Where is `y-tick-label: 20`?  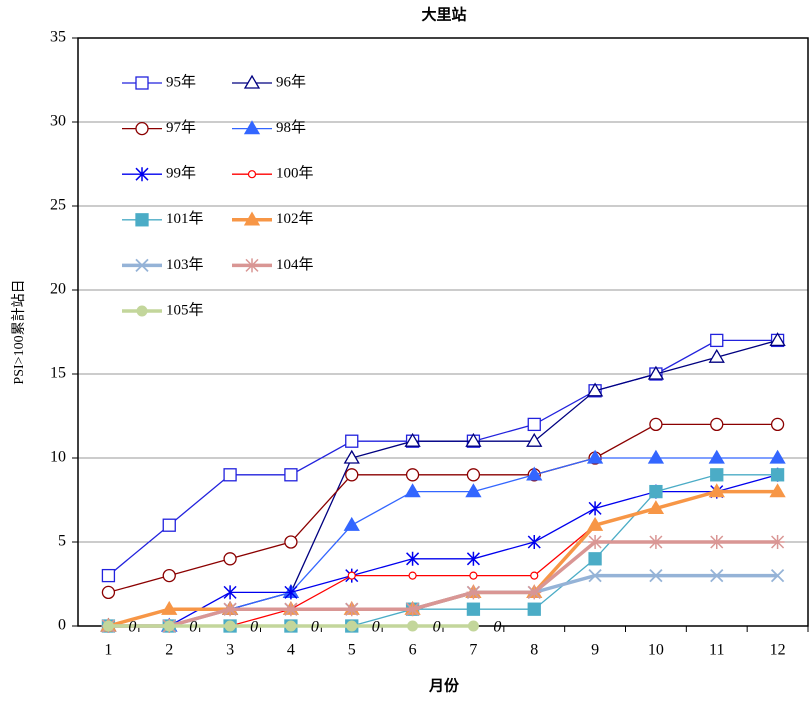 y-tick-label: 20 is located at coordinates (58, 289).